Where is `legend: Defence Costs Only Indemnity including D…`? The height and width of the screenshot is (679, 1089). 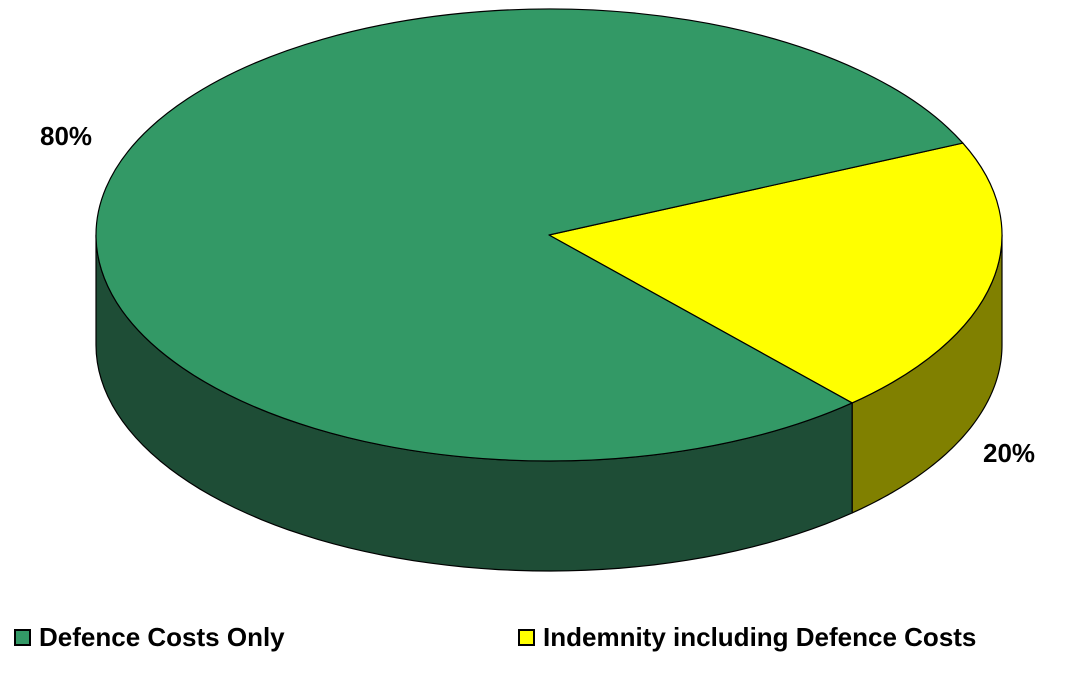
legend: Defence Costs Only Indemnity including D… is located at coordinates (544, 642).